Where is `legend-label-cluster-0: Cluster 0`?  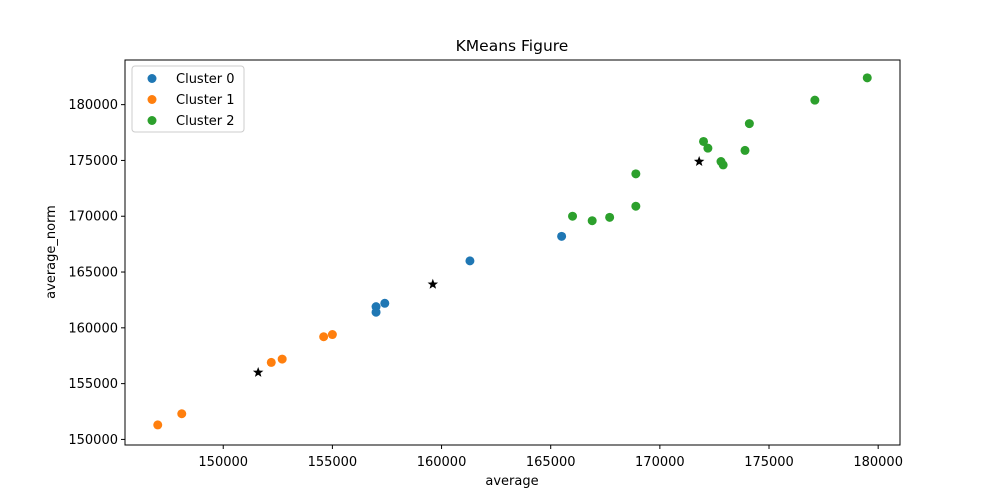 legend-label-cluster-0: Cluster 0 is located at coordinates (205, 79).